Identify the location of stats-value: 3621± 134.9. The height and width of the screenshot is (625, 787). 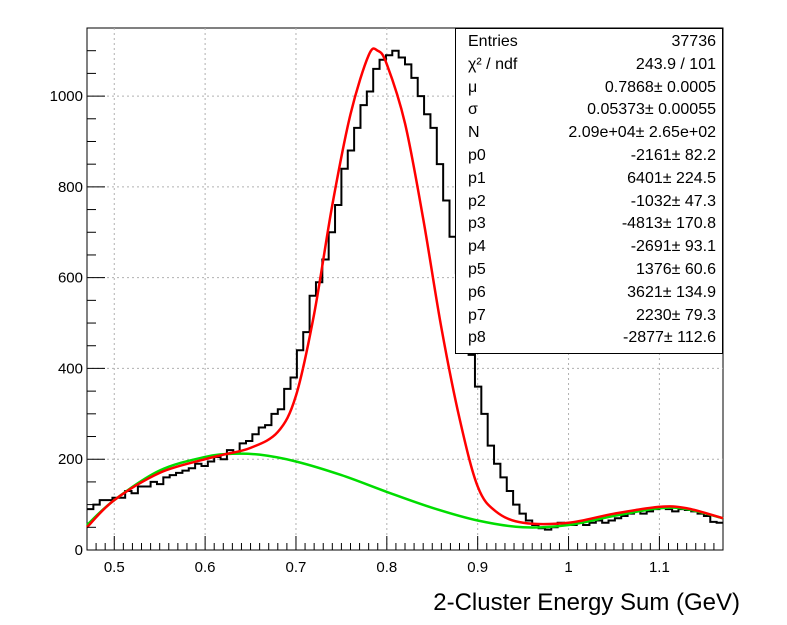
(671, 292).